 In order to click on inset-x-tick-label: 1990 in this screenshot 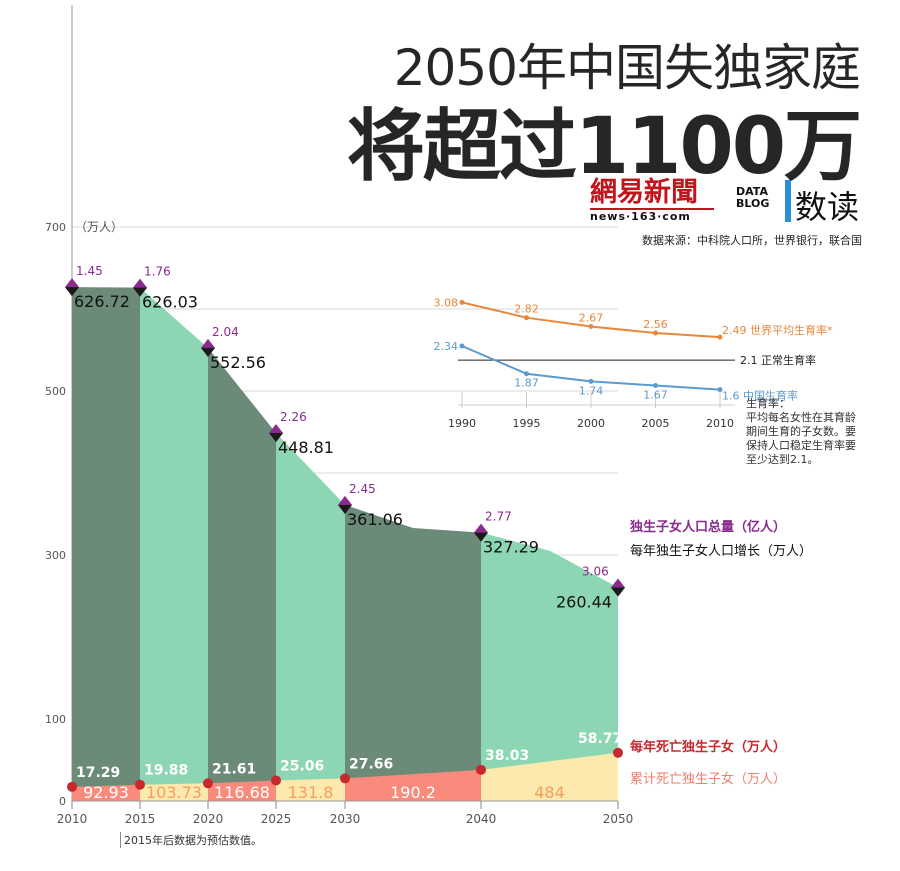, I will do `click(462, 423)`.